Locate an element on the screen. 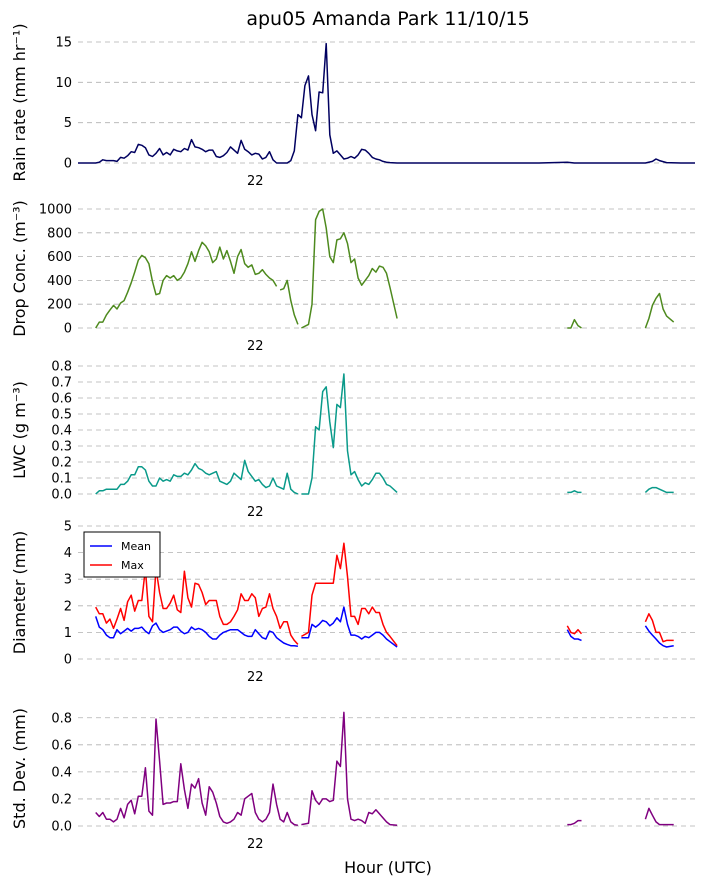 The height and width of the screenshot is (886, 706). y-tick-label: 0.1 is located at coordinates (61, 479).